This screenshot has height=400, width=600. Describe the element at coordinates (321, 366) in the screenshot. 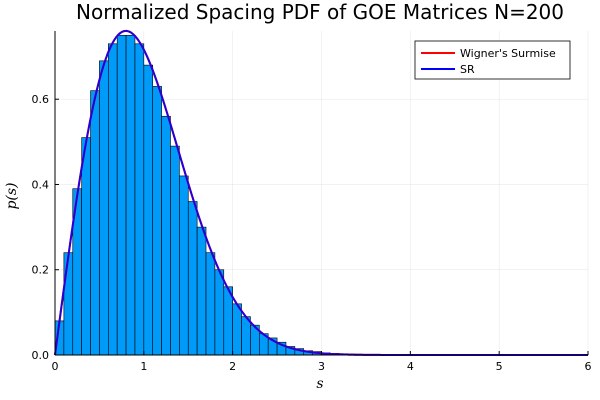

I see `x-tick-label: 3` at that location.